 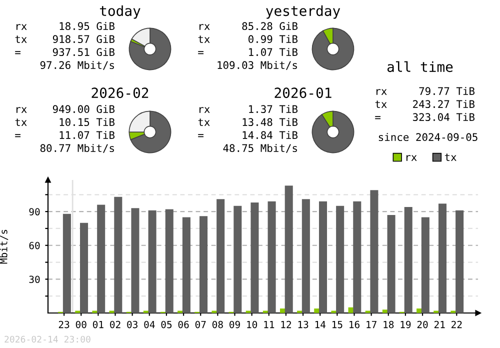 I want to click on text: rx 18.95 GiB, so click(x=65, y=26).